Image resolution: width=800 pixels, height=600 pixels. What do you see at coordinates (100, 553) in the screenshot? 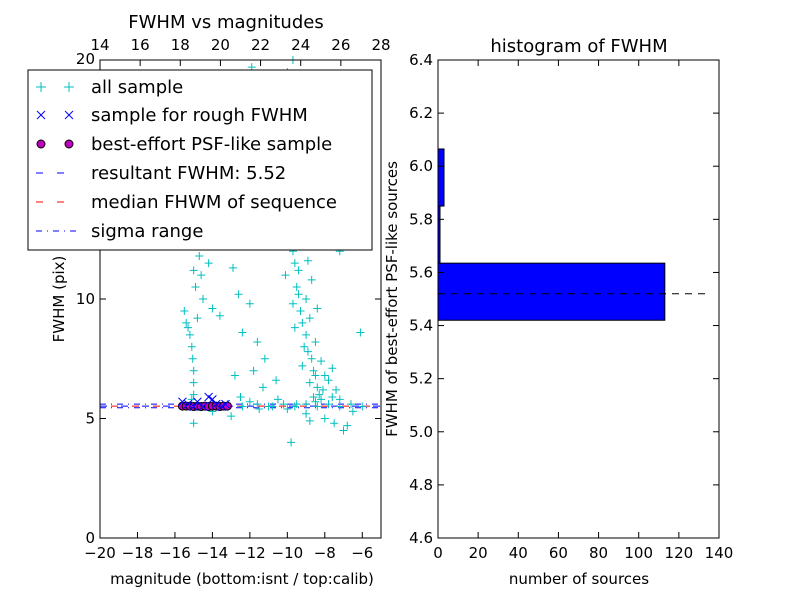
I see `left-x-tick-label: −20` at bounding box center [100, 553].